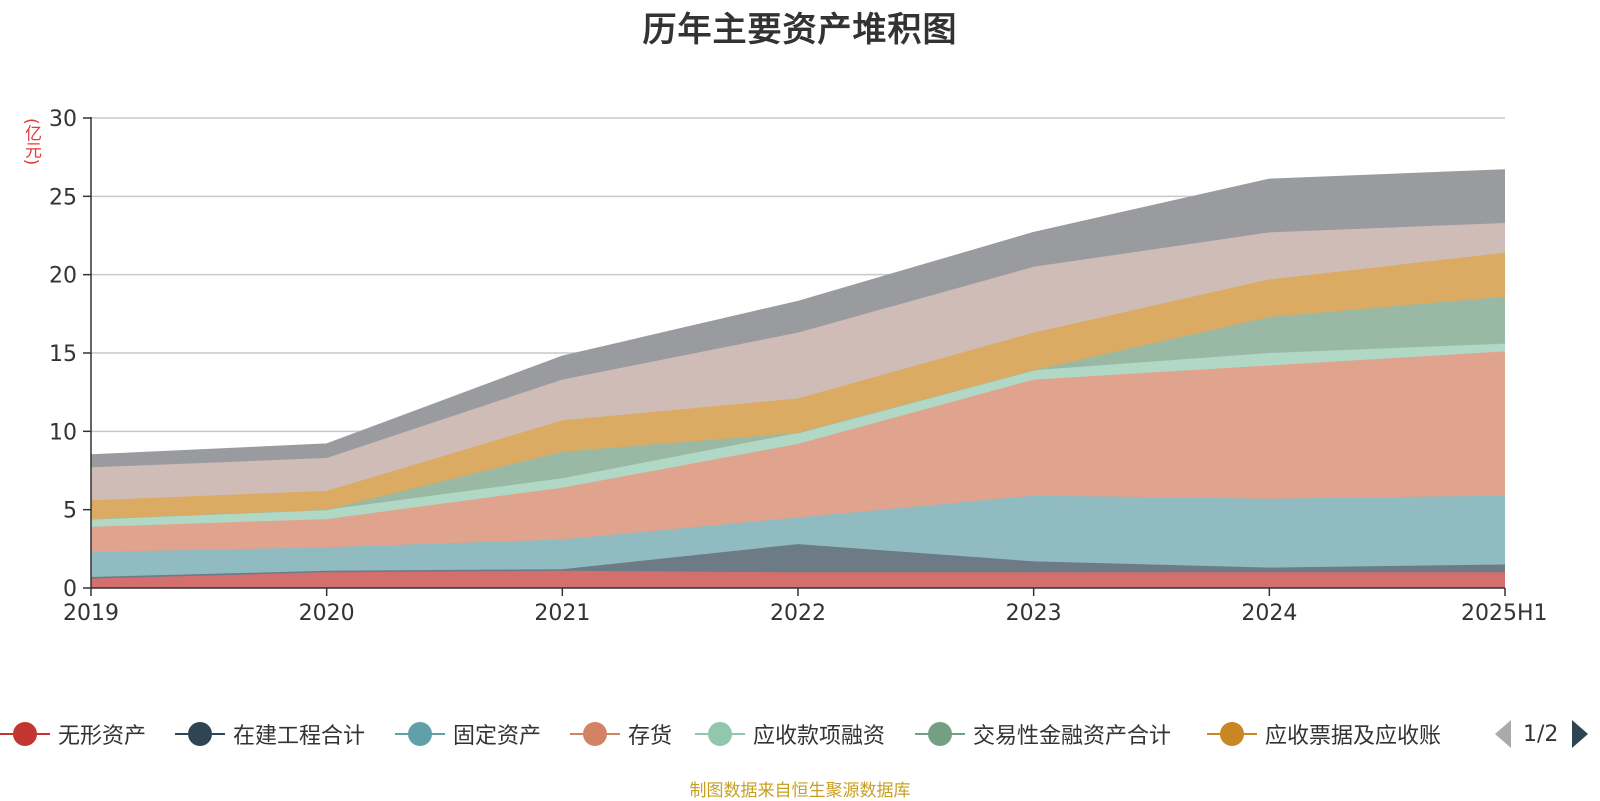  I want to click on y-tick-label: 20, so click(63, 276).